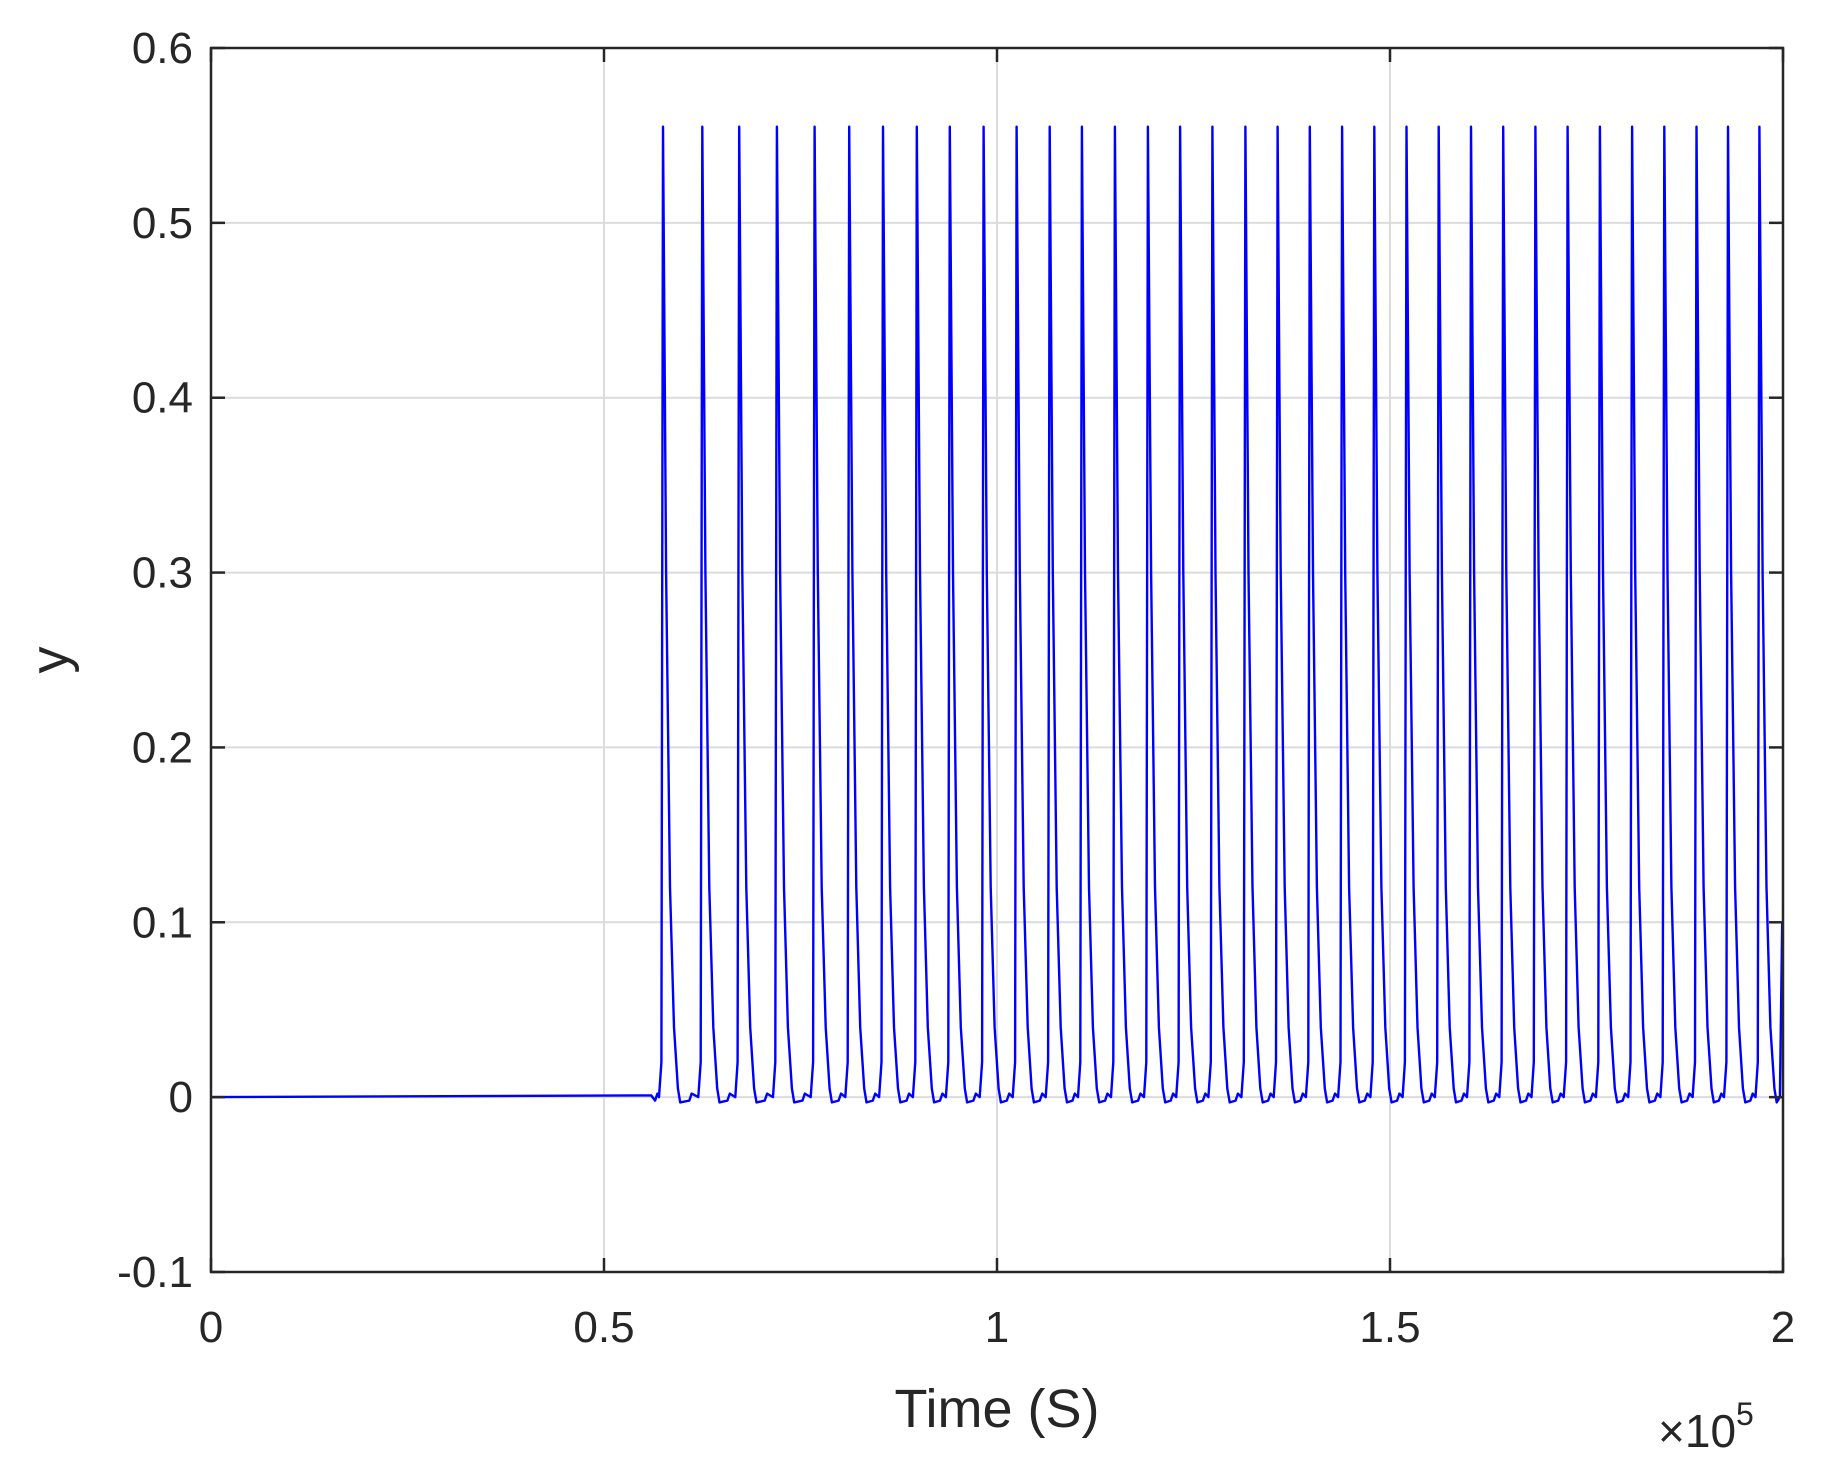 Image resolution: width=1821 pixels, height=1472 pixels. I want to click on y-tick-label: 0, so click(181, 1097).